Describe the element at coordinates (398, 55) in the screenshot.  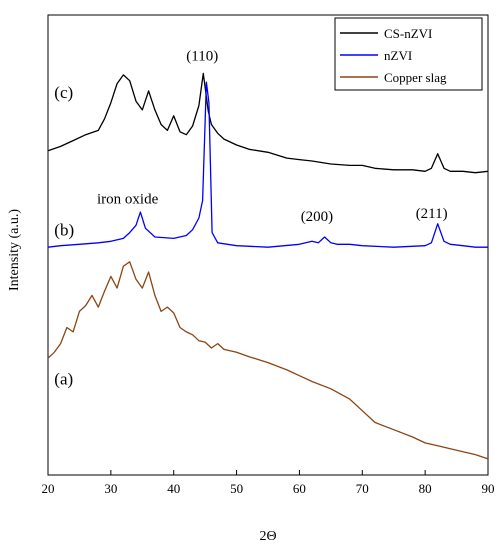
I see `legend-label-nzvi: nZVI` at that location.